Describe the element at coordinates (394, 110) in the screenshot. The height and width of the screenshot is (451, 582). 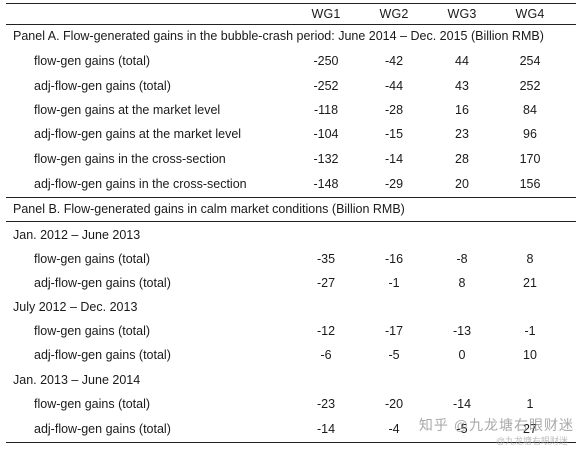
I see `cell-wg2: -28` at that location.